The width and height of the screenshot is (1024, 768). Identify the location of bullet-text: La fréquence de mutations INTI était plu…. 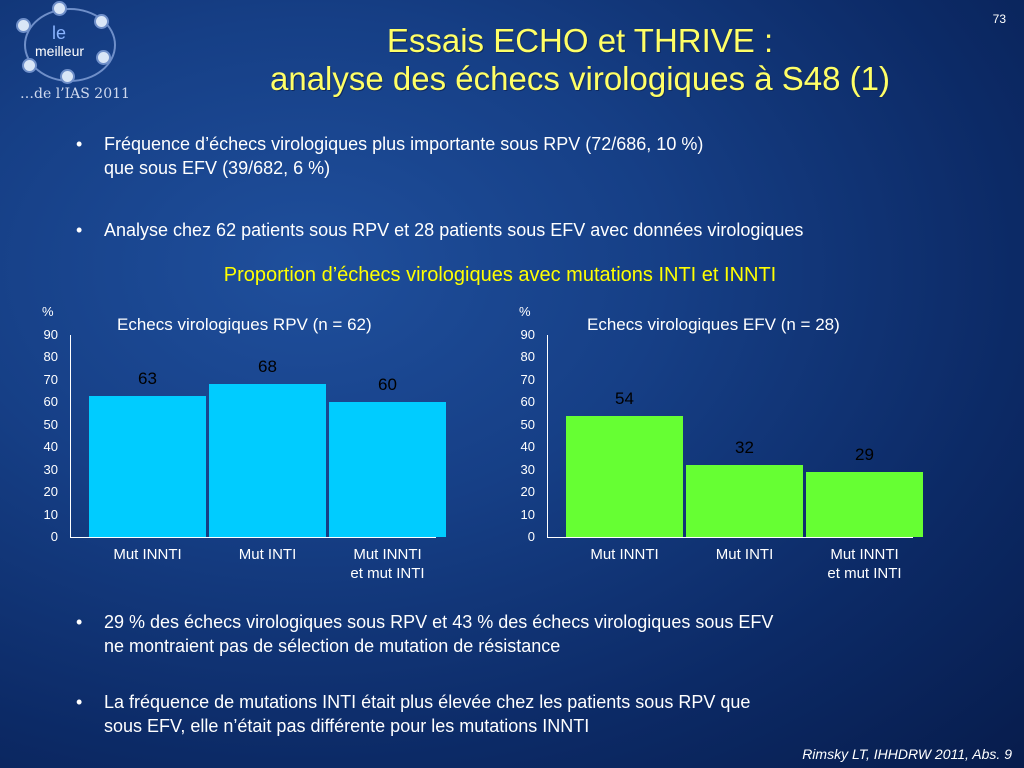
(427, 702).